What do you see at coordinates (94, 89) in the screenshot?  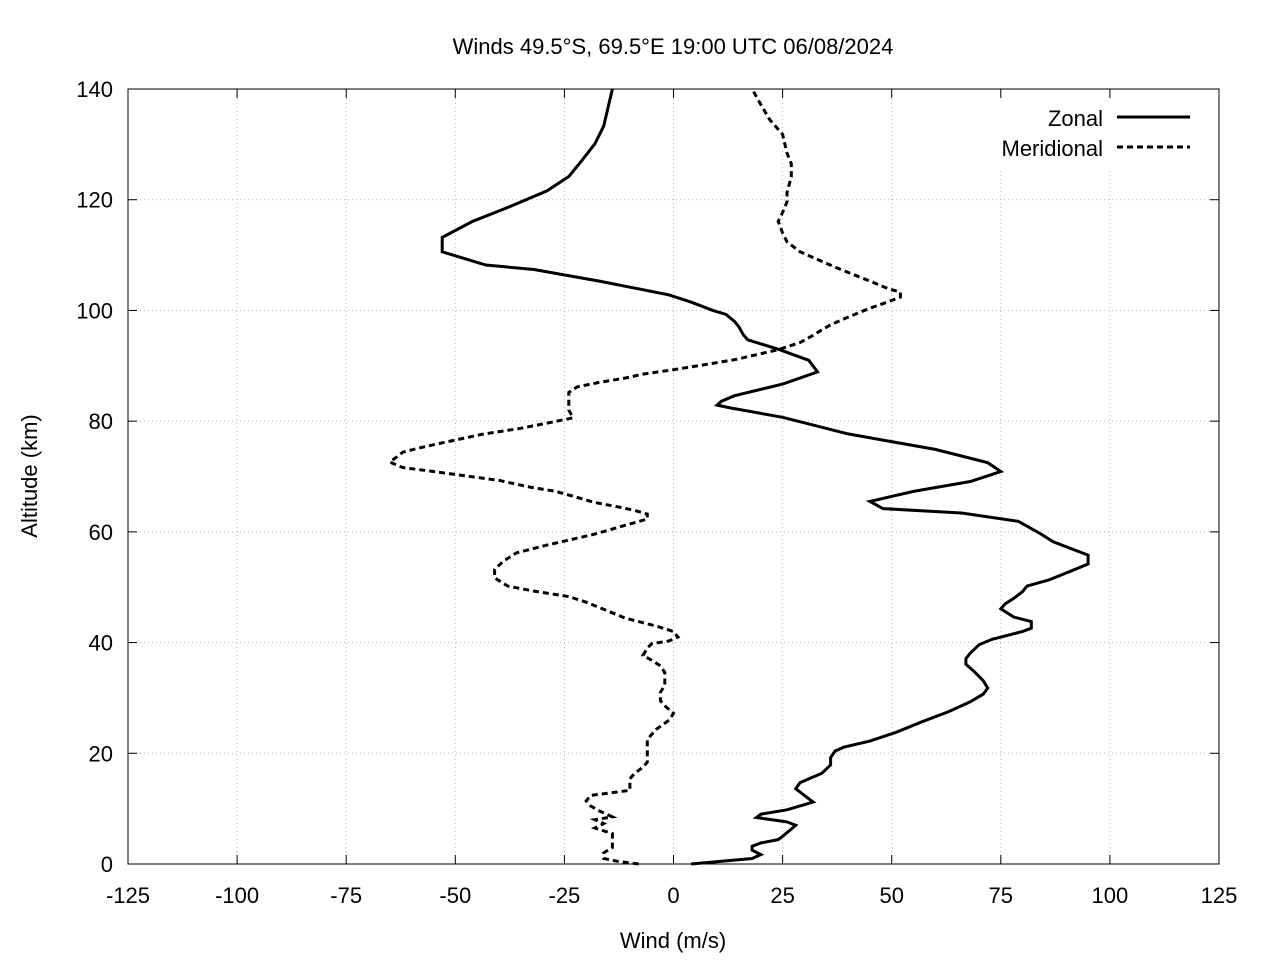 I see `y-tick-label: 140` at bounding box center [94, 89].